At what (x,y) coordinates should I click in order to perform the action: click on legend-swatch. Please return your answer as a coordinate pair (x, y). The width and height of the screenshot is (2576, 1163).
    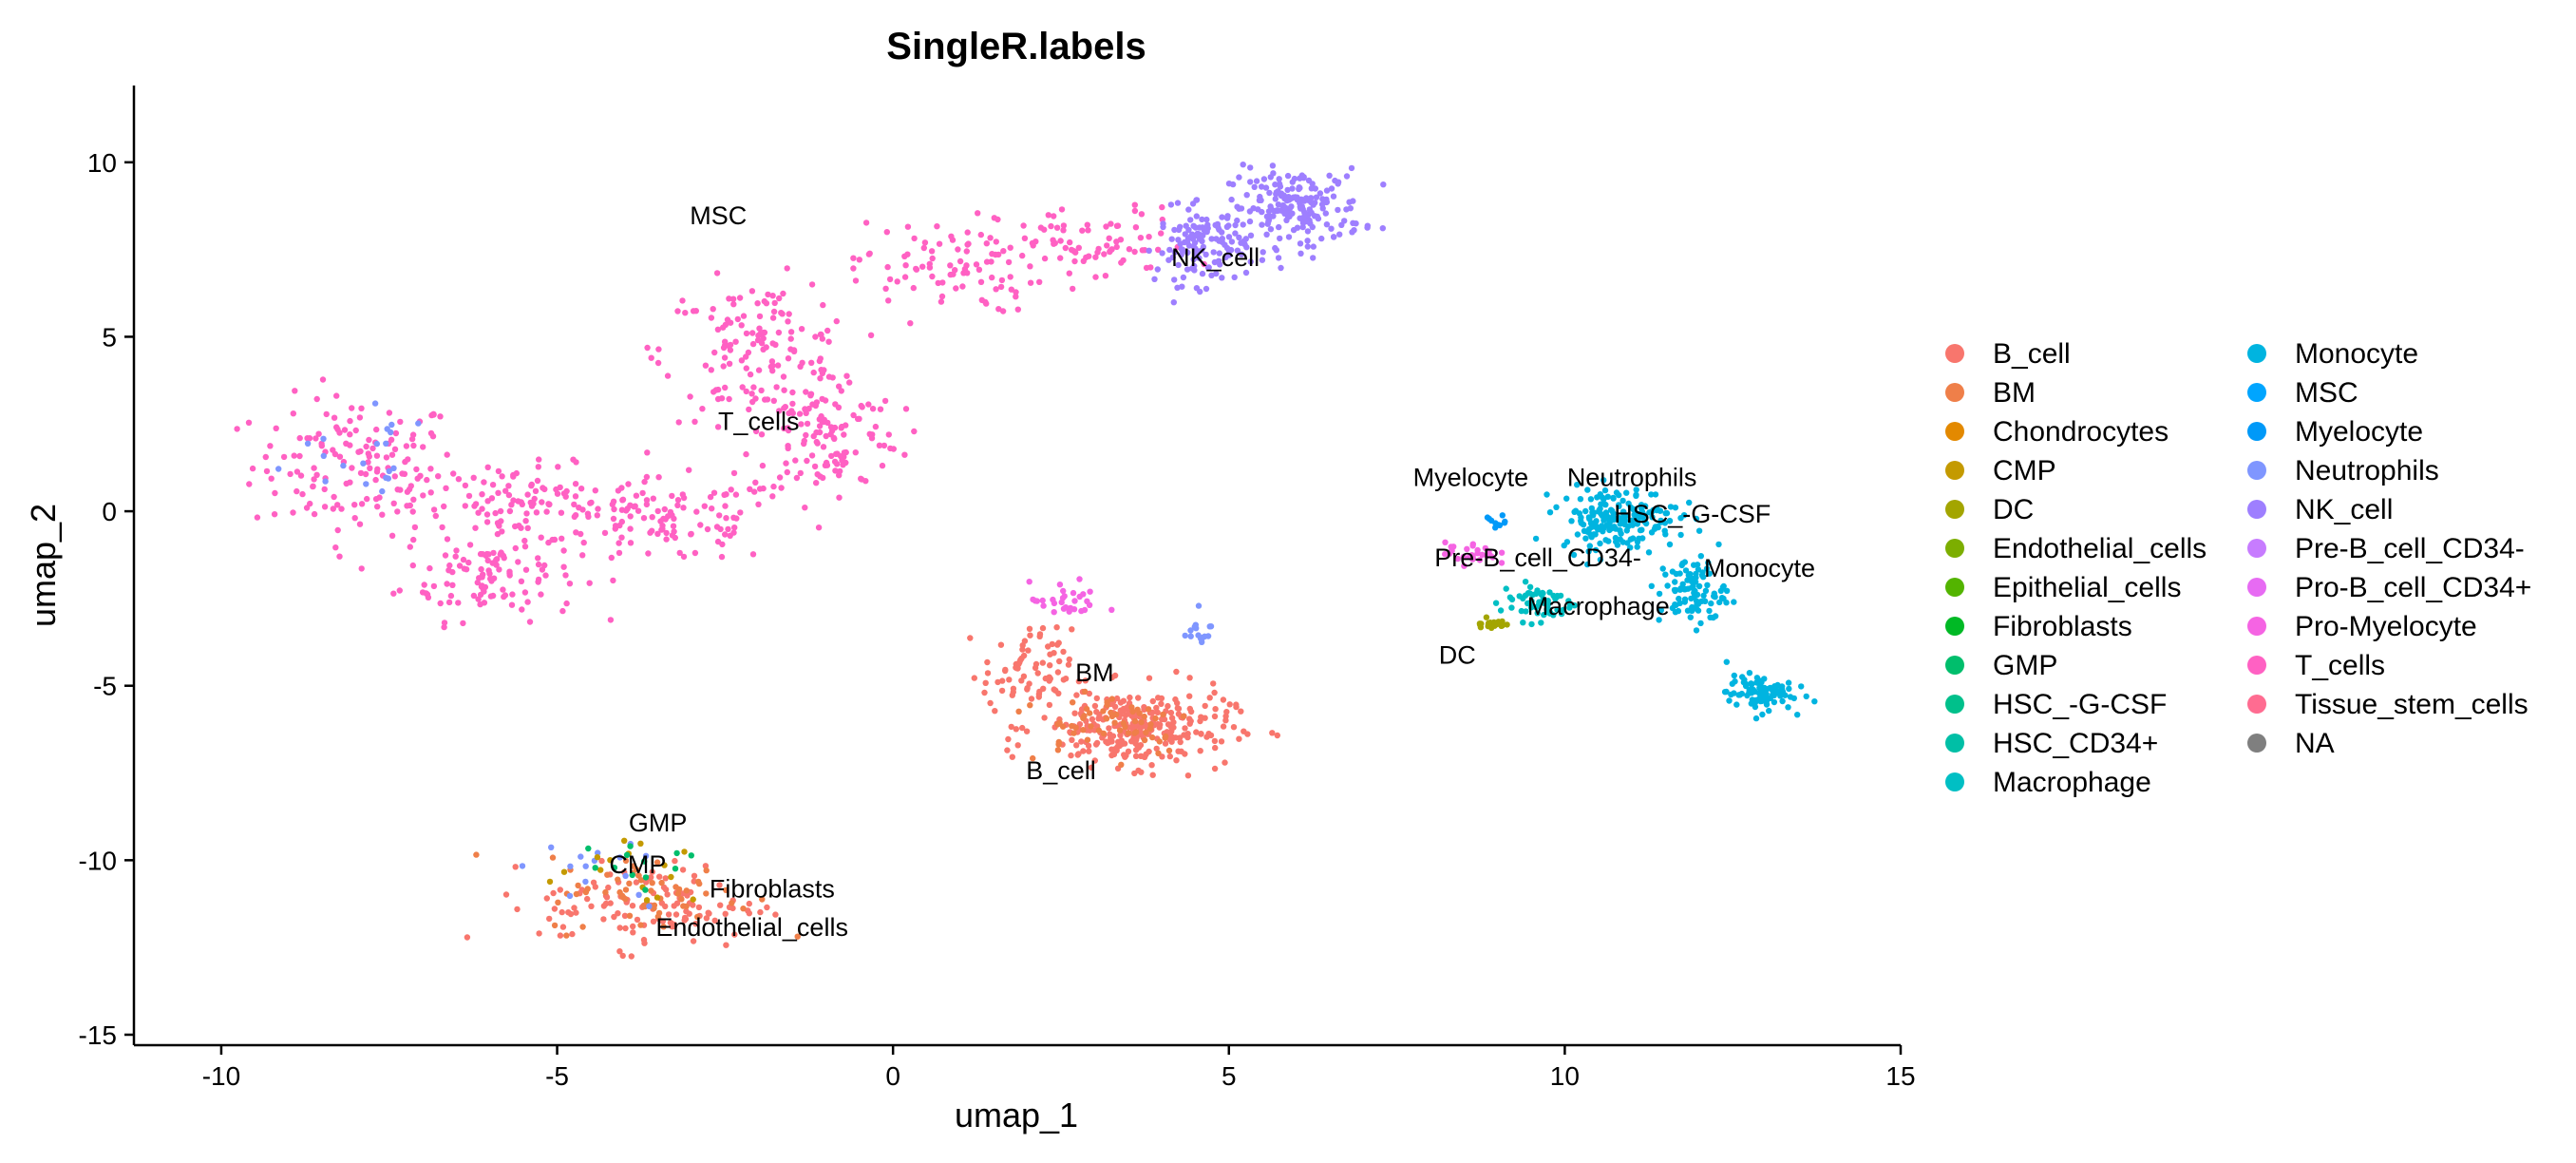
    Looking at the image, I should click on (2256, 471).